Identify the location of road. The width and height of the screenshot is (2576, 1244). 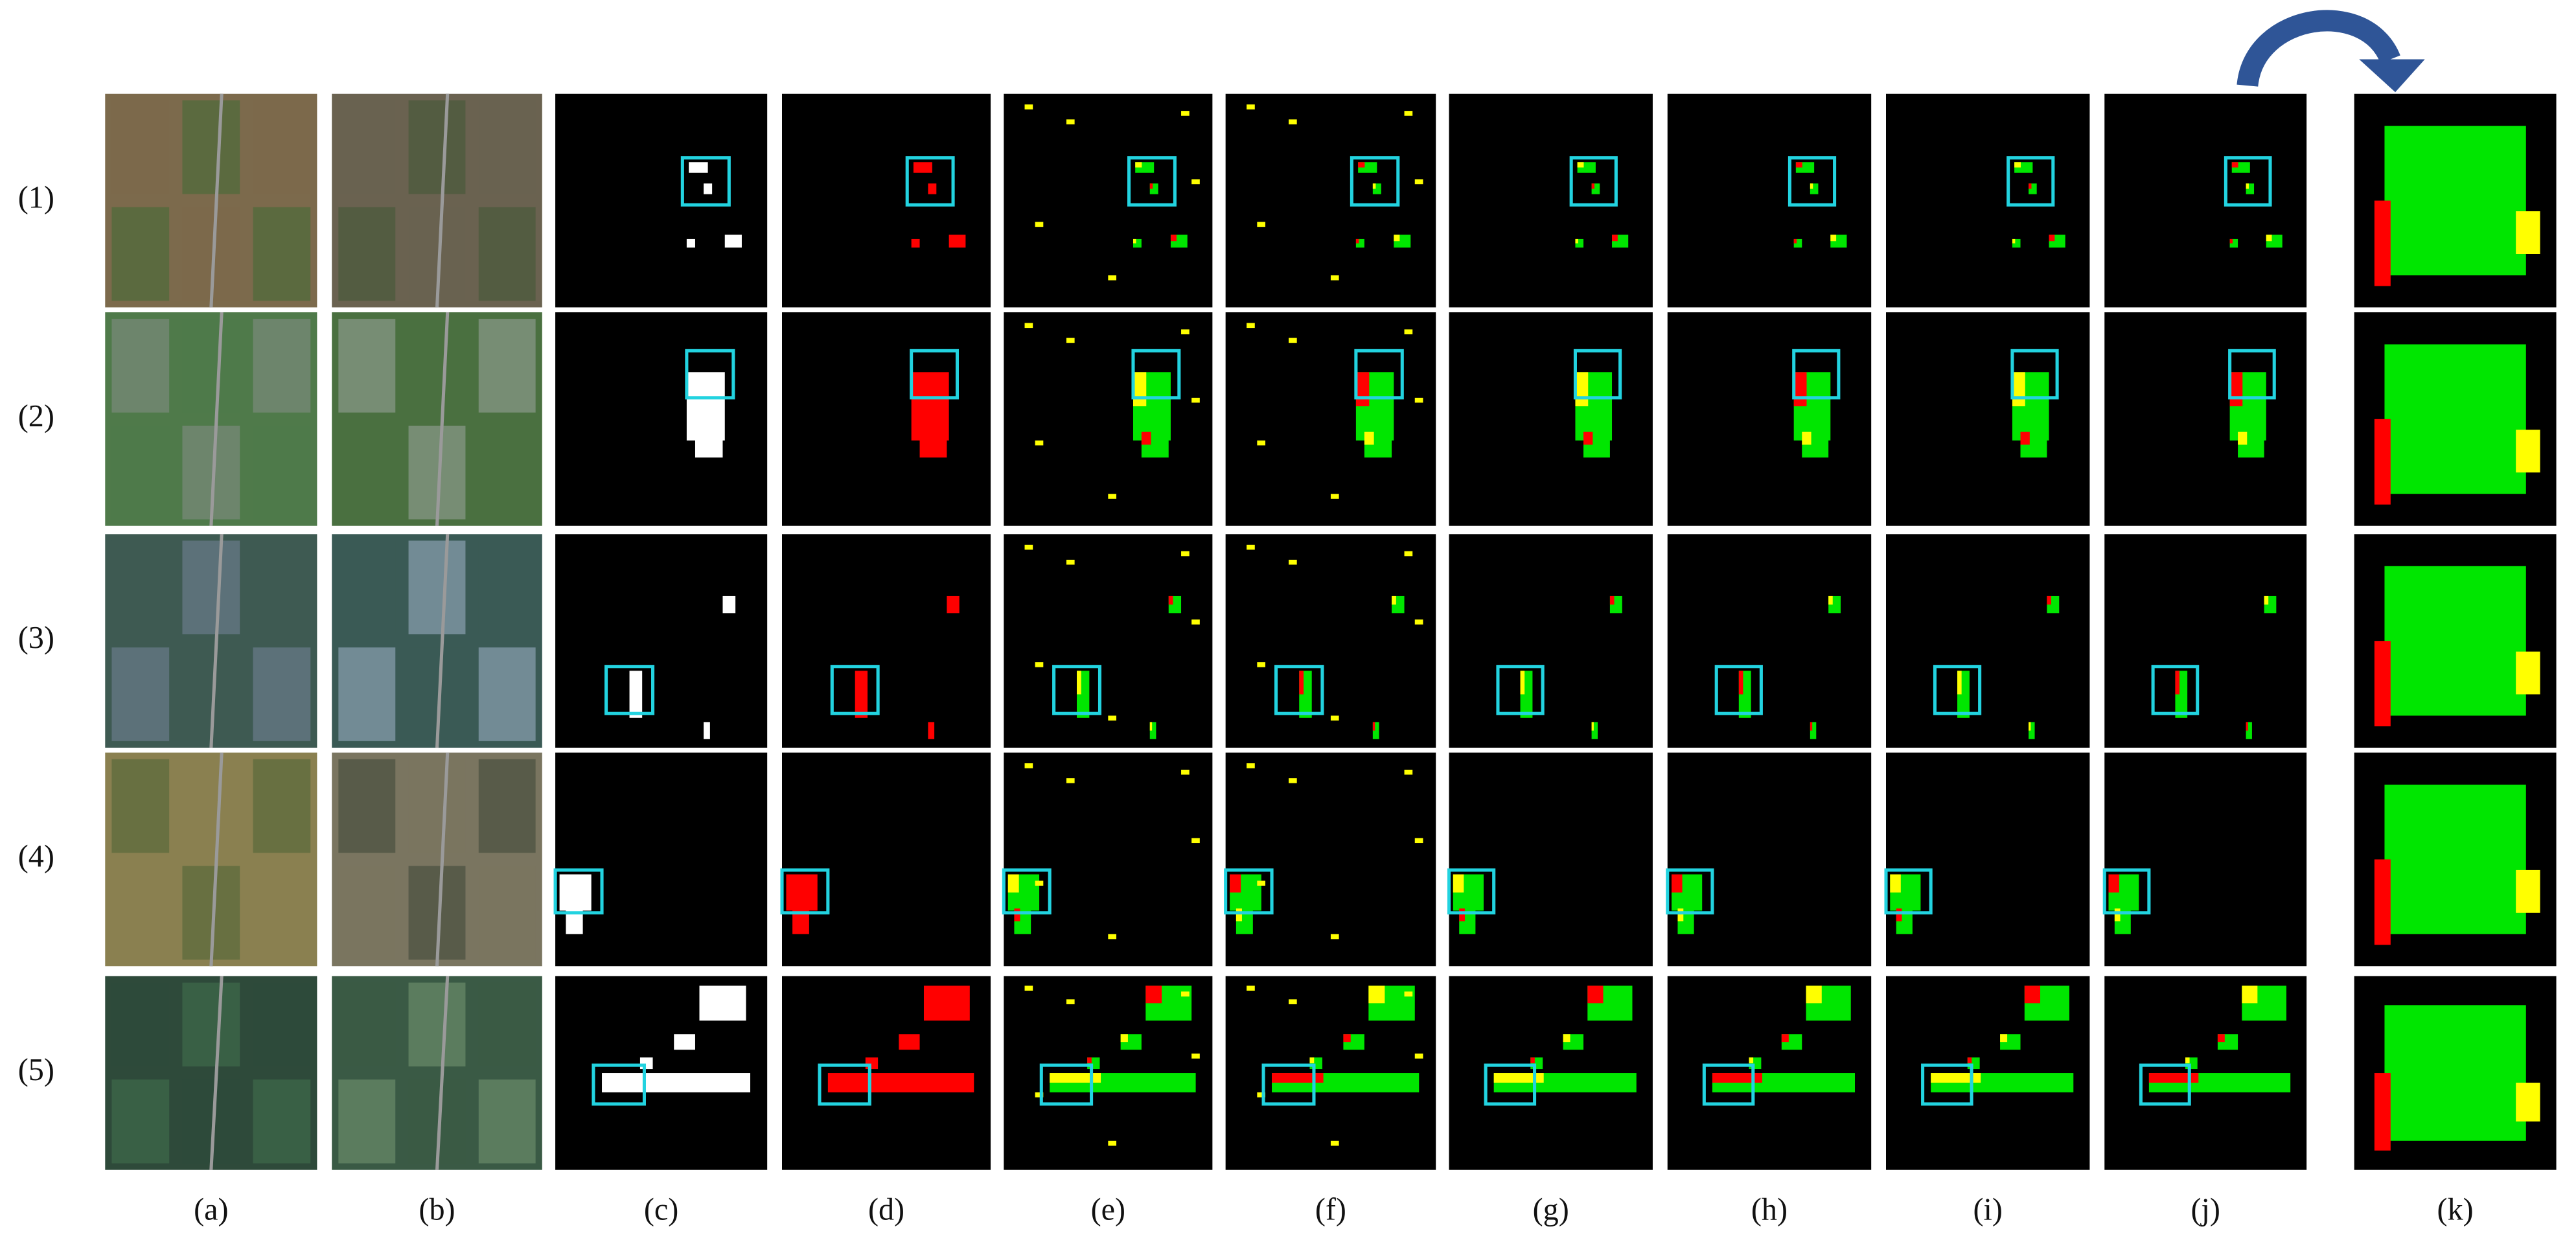
(216, 859).